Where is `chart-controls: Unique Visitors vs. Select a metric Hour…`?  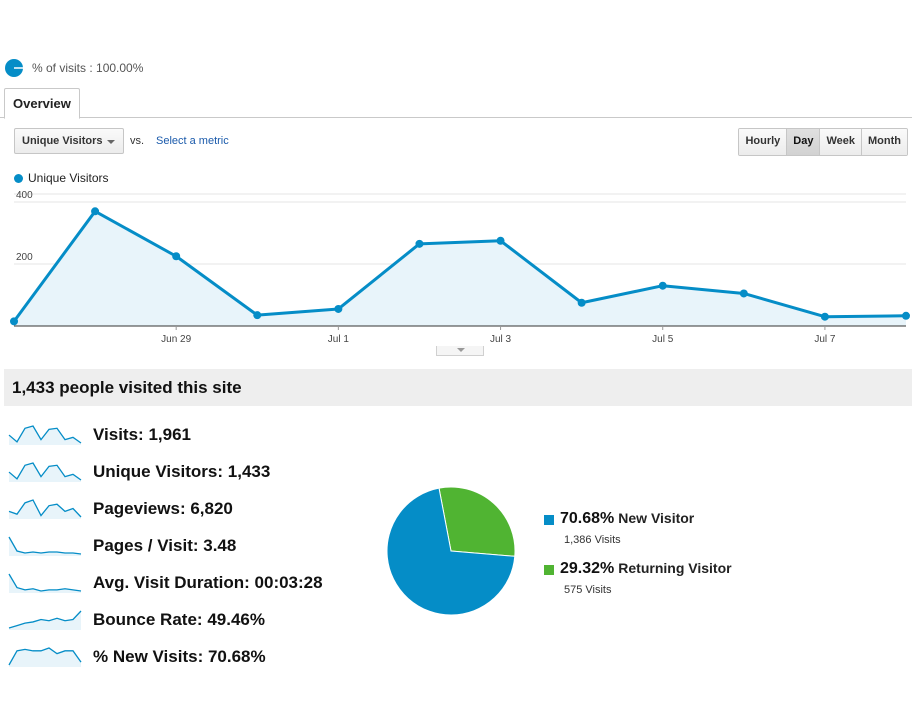 chart-controls: Unique Visitors vs. Select a metric Hour… is located at coordinates (461, 142).